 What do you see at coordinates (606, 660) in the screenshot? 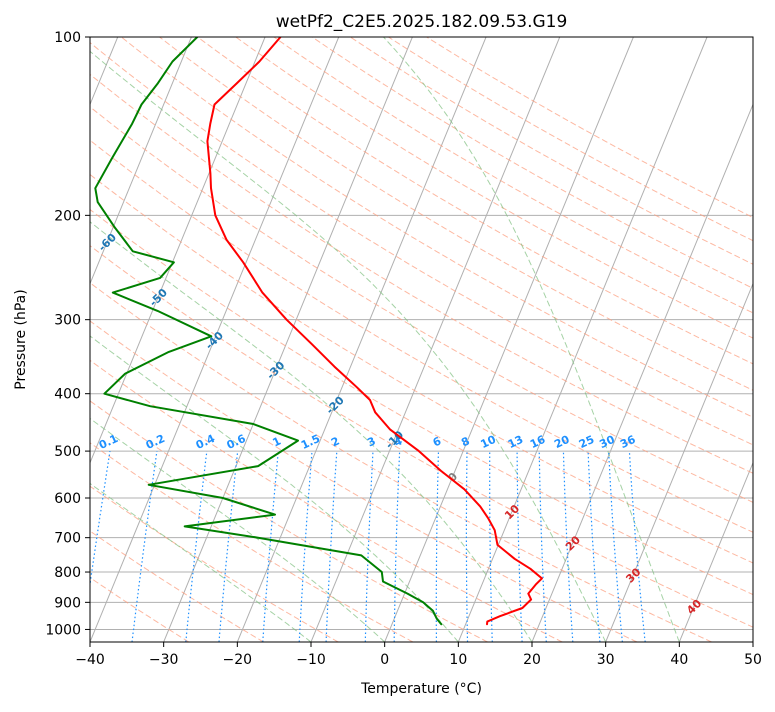
I see `x-tick-label: 30` at bounding box center [606, 660].